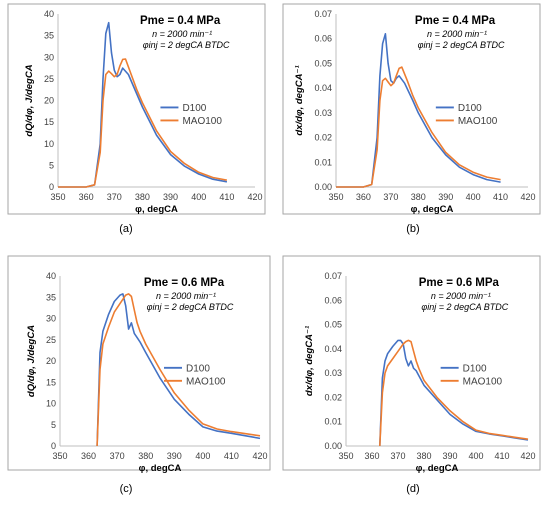 The width and height of the screenshot is (550, 507). I want to click on y-axis-label: dx/dφ, degCA⁻¹, so click(299, 100).